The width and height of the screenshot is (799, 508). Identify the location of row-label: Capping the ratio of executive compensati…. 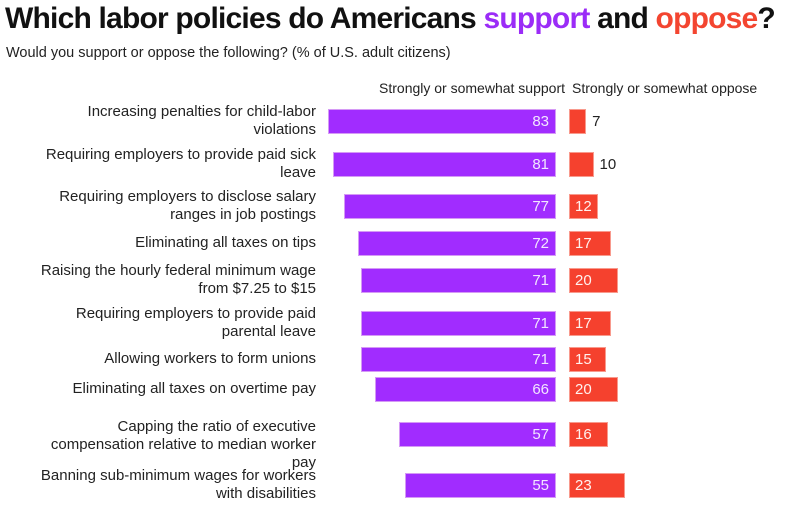
(158, 445).